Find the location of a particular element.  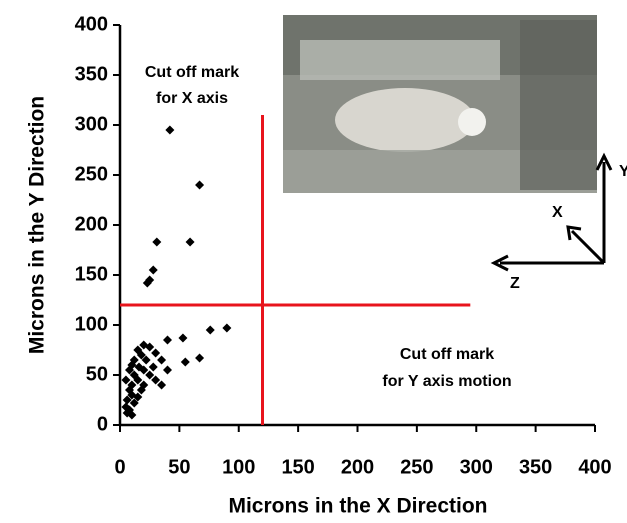

y-tick-label: 250 is located at coordinates (91, 174).